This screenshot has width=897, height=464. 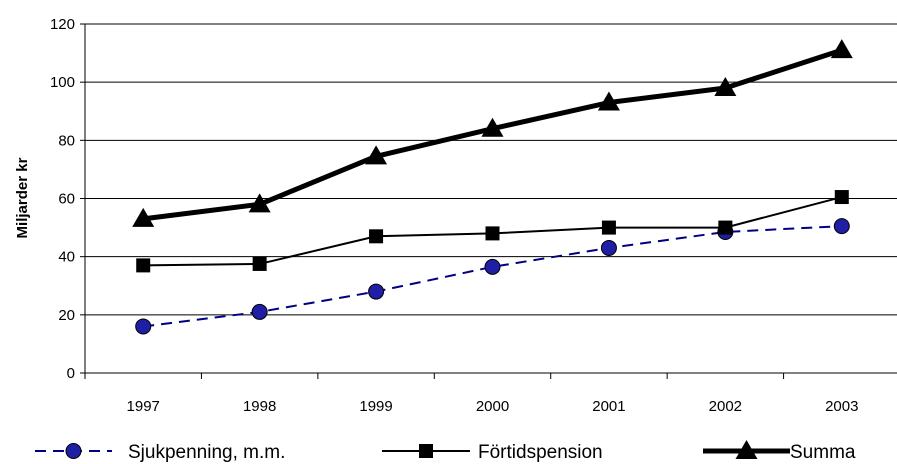 I want to click on legend-label: Förtidspension, so click(x=540, y=452).